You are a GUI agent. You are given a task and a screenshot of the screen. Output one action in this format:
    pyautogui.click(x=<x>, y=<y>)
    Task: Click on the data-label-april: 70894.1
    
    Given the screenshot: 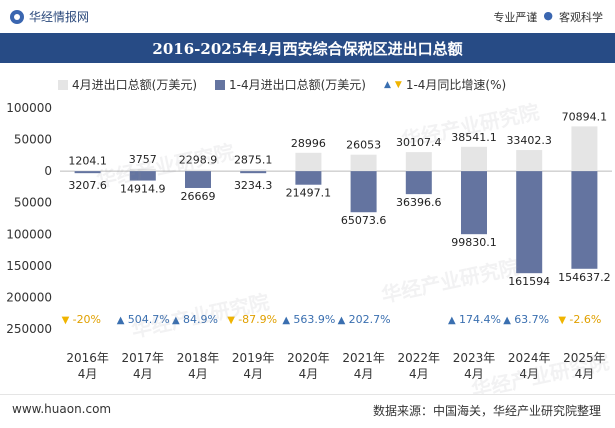 What is the action you would take?
    pyautogui.click(x=585, y=116)
    